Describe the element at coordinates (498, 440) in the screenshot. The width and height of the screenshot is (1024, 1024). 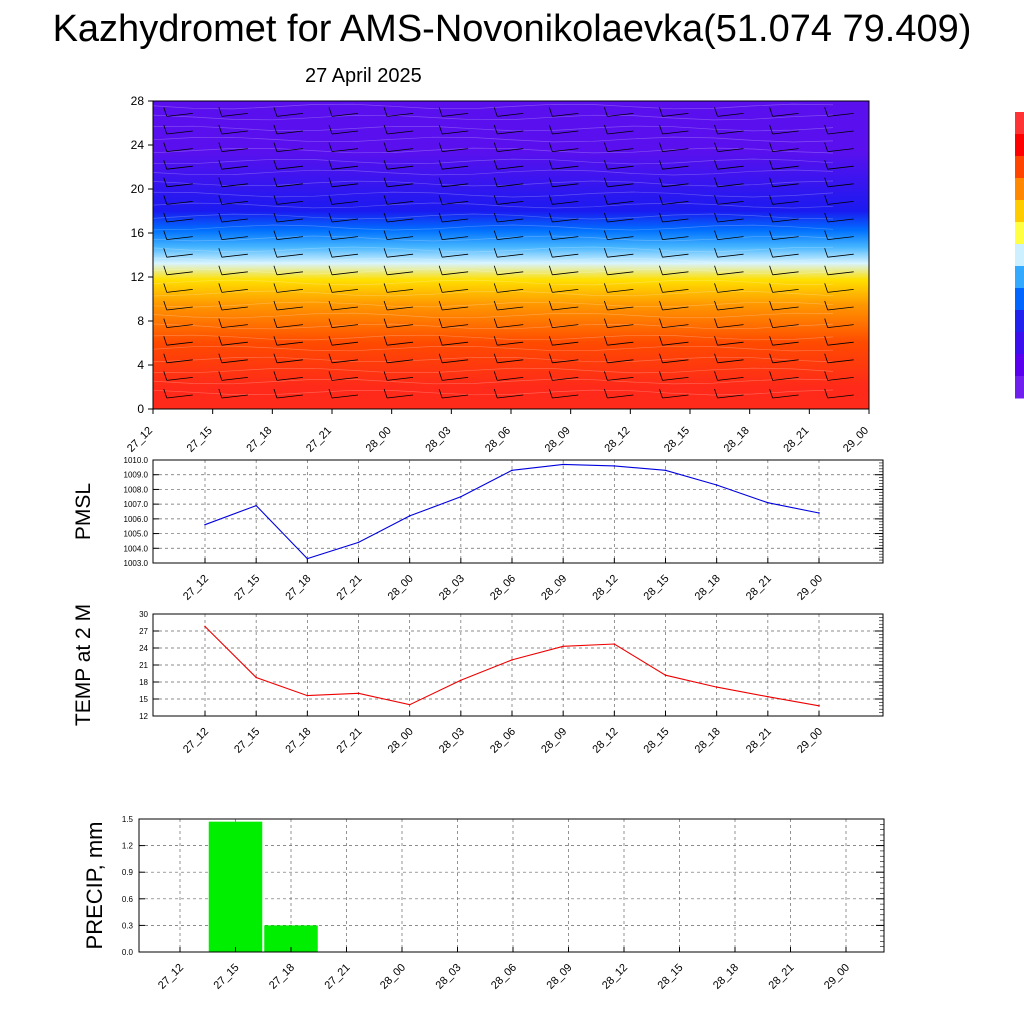
I see `x-tick-label: 28_06` at that location.